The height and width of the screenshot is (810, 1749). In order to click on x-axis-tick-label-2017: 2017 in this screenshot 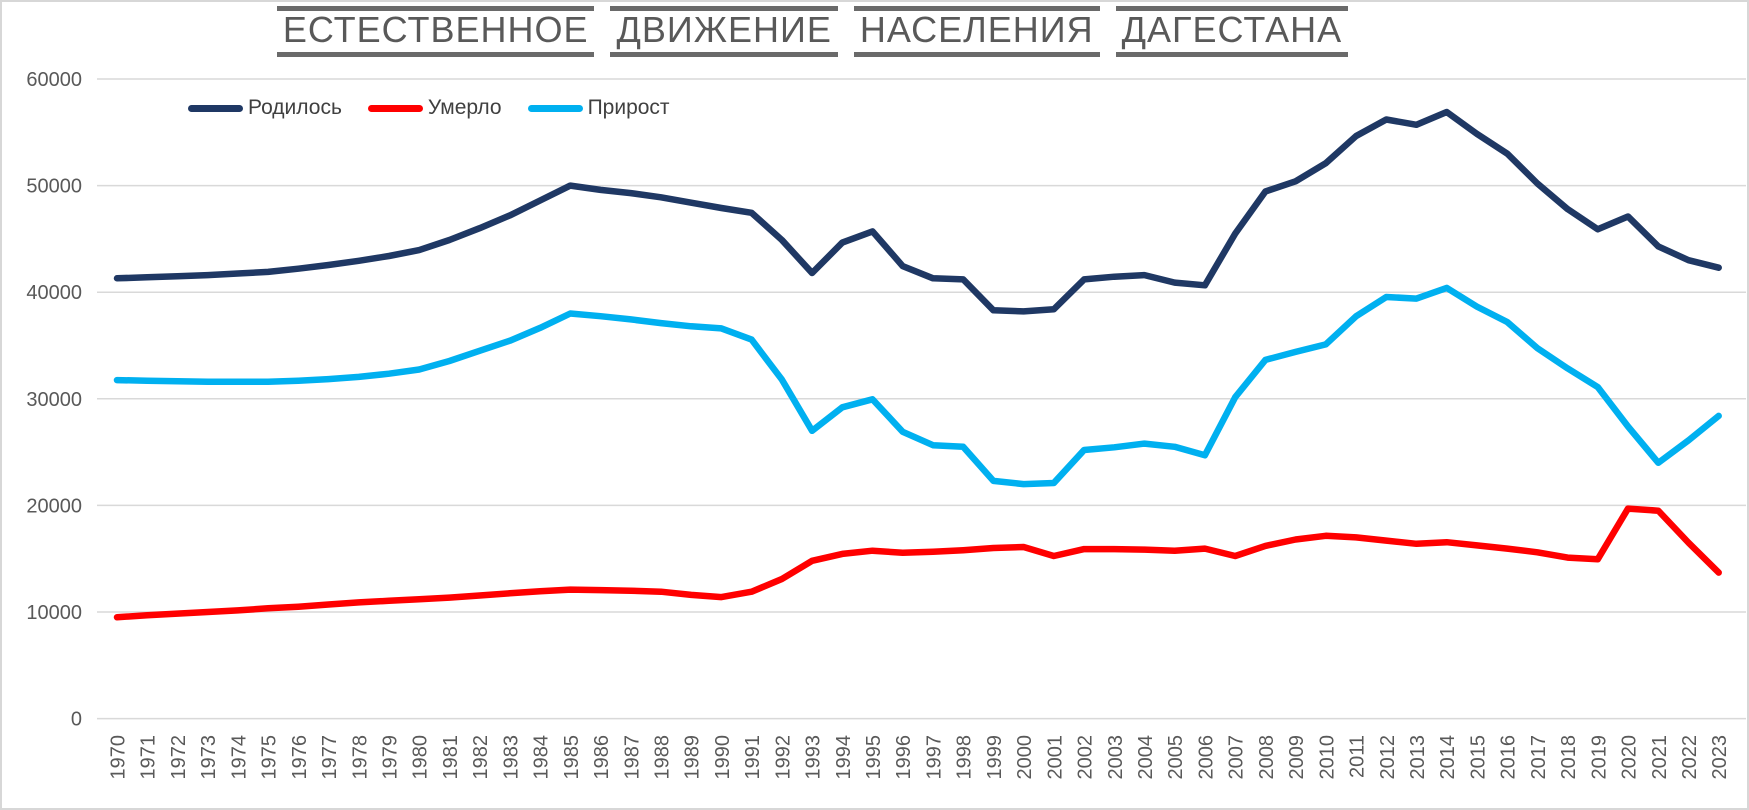, I will do `click(1539, 757)`.